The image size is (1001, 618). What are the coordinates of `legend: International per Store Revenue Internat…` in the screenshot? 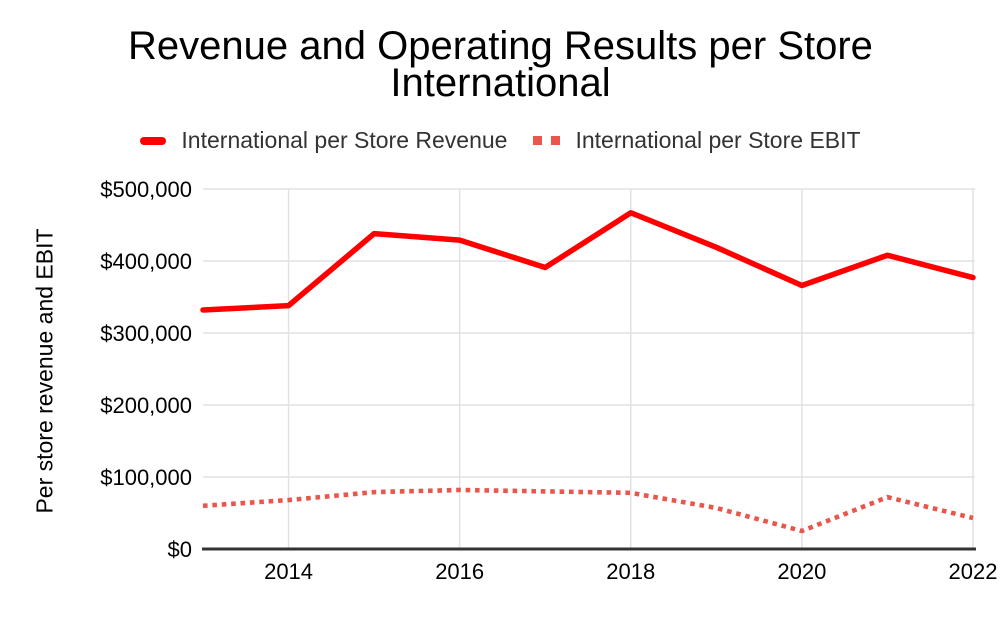 It's located at (500, 140).